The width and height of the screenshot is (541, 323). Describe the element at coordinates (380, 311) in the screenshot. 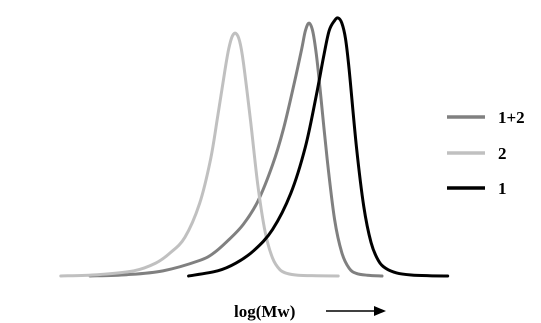

I see `x-axis-arrow-head` at that location.